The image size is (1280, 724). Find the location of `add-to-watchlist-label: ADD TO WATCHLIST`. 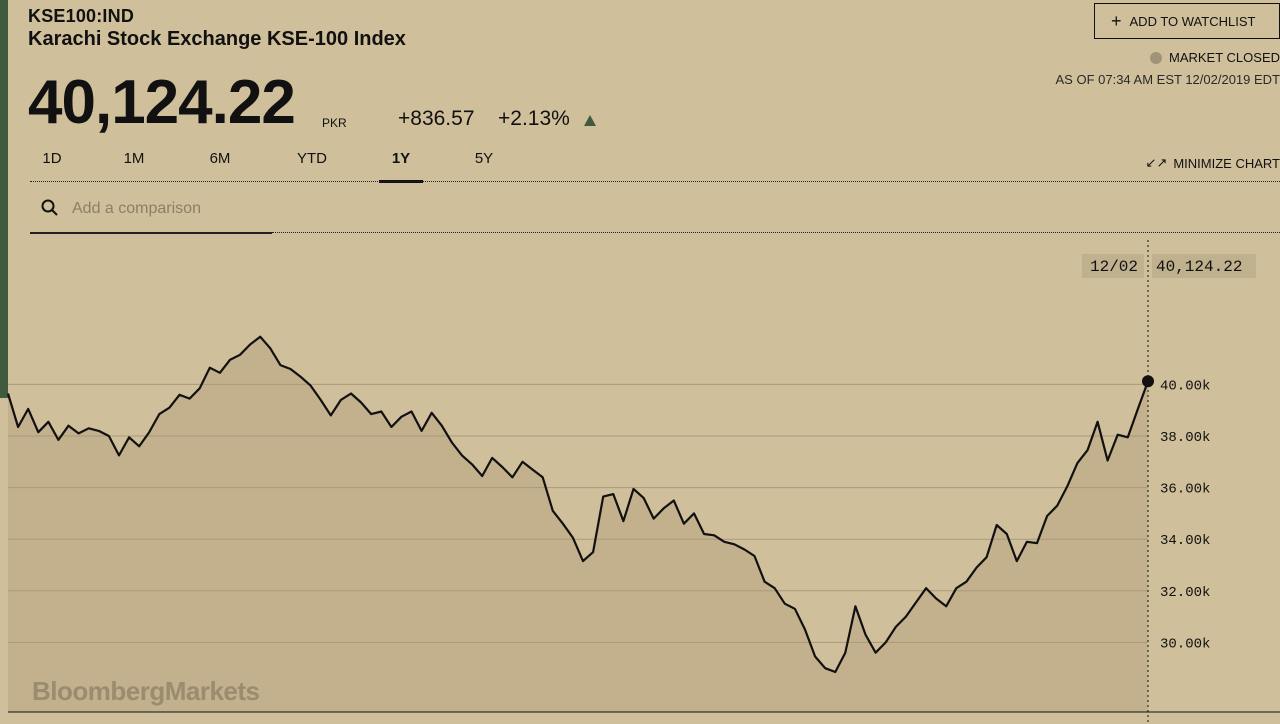

add-to-watchlist-label: ADD TO WATCHLIST is located at coordinates (1192, 21).